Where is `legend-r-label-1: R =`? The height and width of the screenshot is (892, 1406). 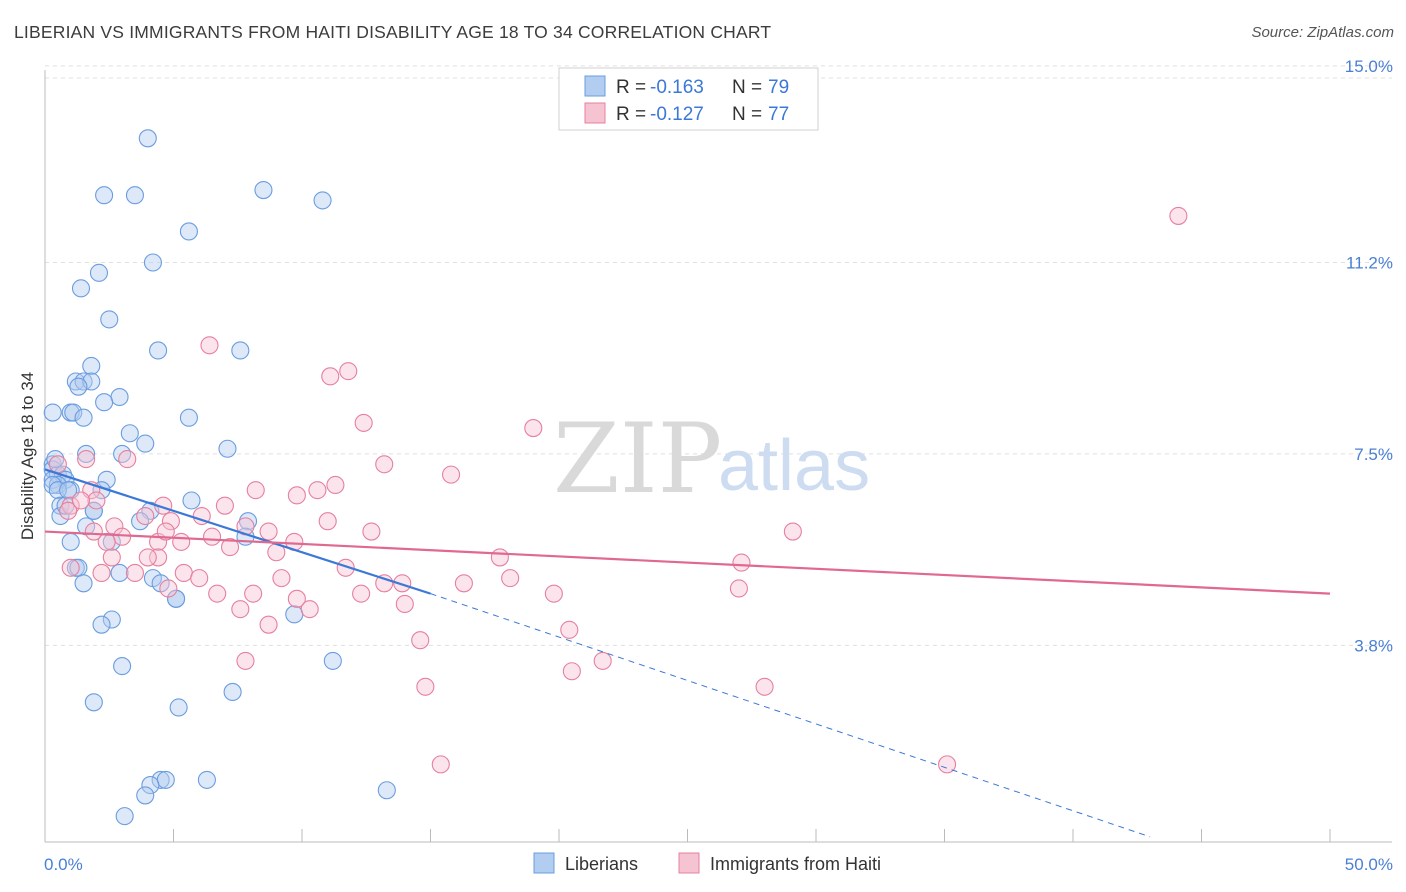 legend-r-label-1: R = is located at coordinates (631, 87).